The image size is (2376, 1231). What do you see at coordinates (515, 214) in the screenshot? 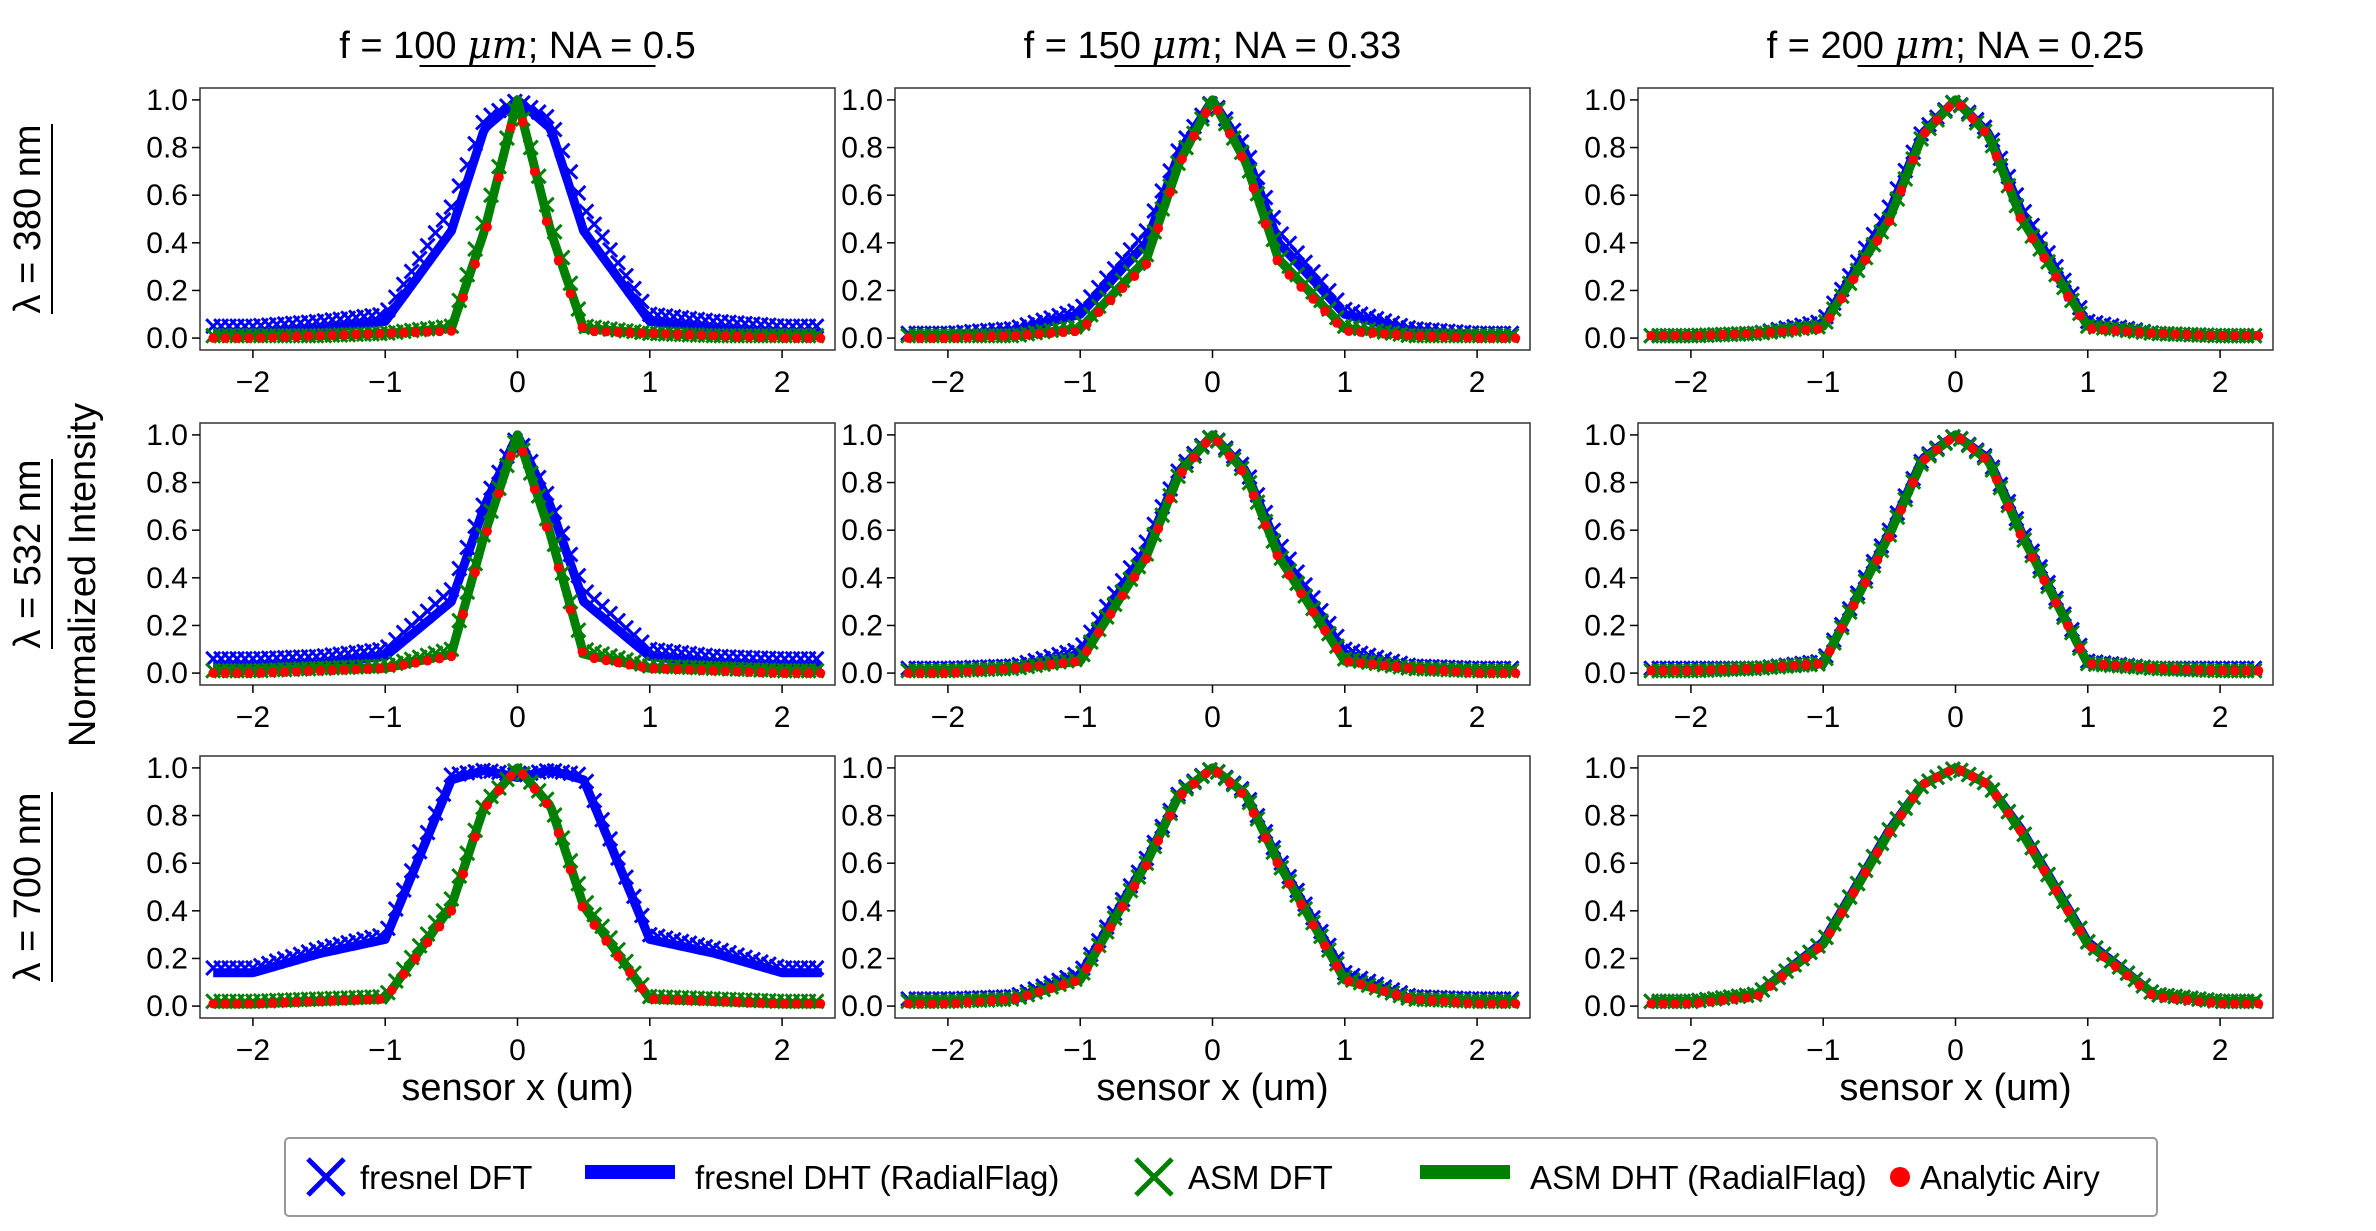
I see `series-fresnel-dft` at bounding box center [515, 214].